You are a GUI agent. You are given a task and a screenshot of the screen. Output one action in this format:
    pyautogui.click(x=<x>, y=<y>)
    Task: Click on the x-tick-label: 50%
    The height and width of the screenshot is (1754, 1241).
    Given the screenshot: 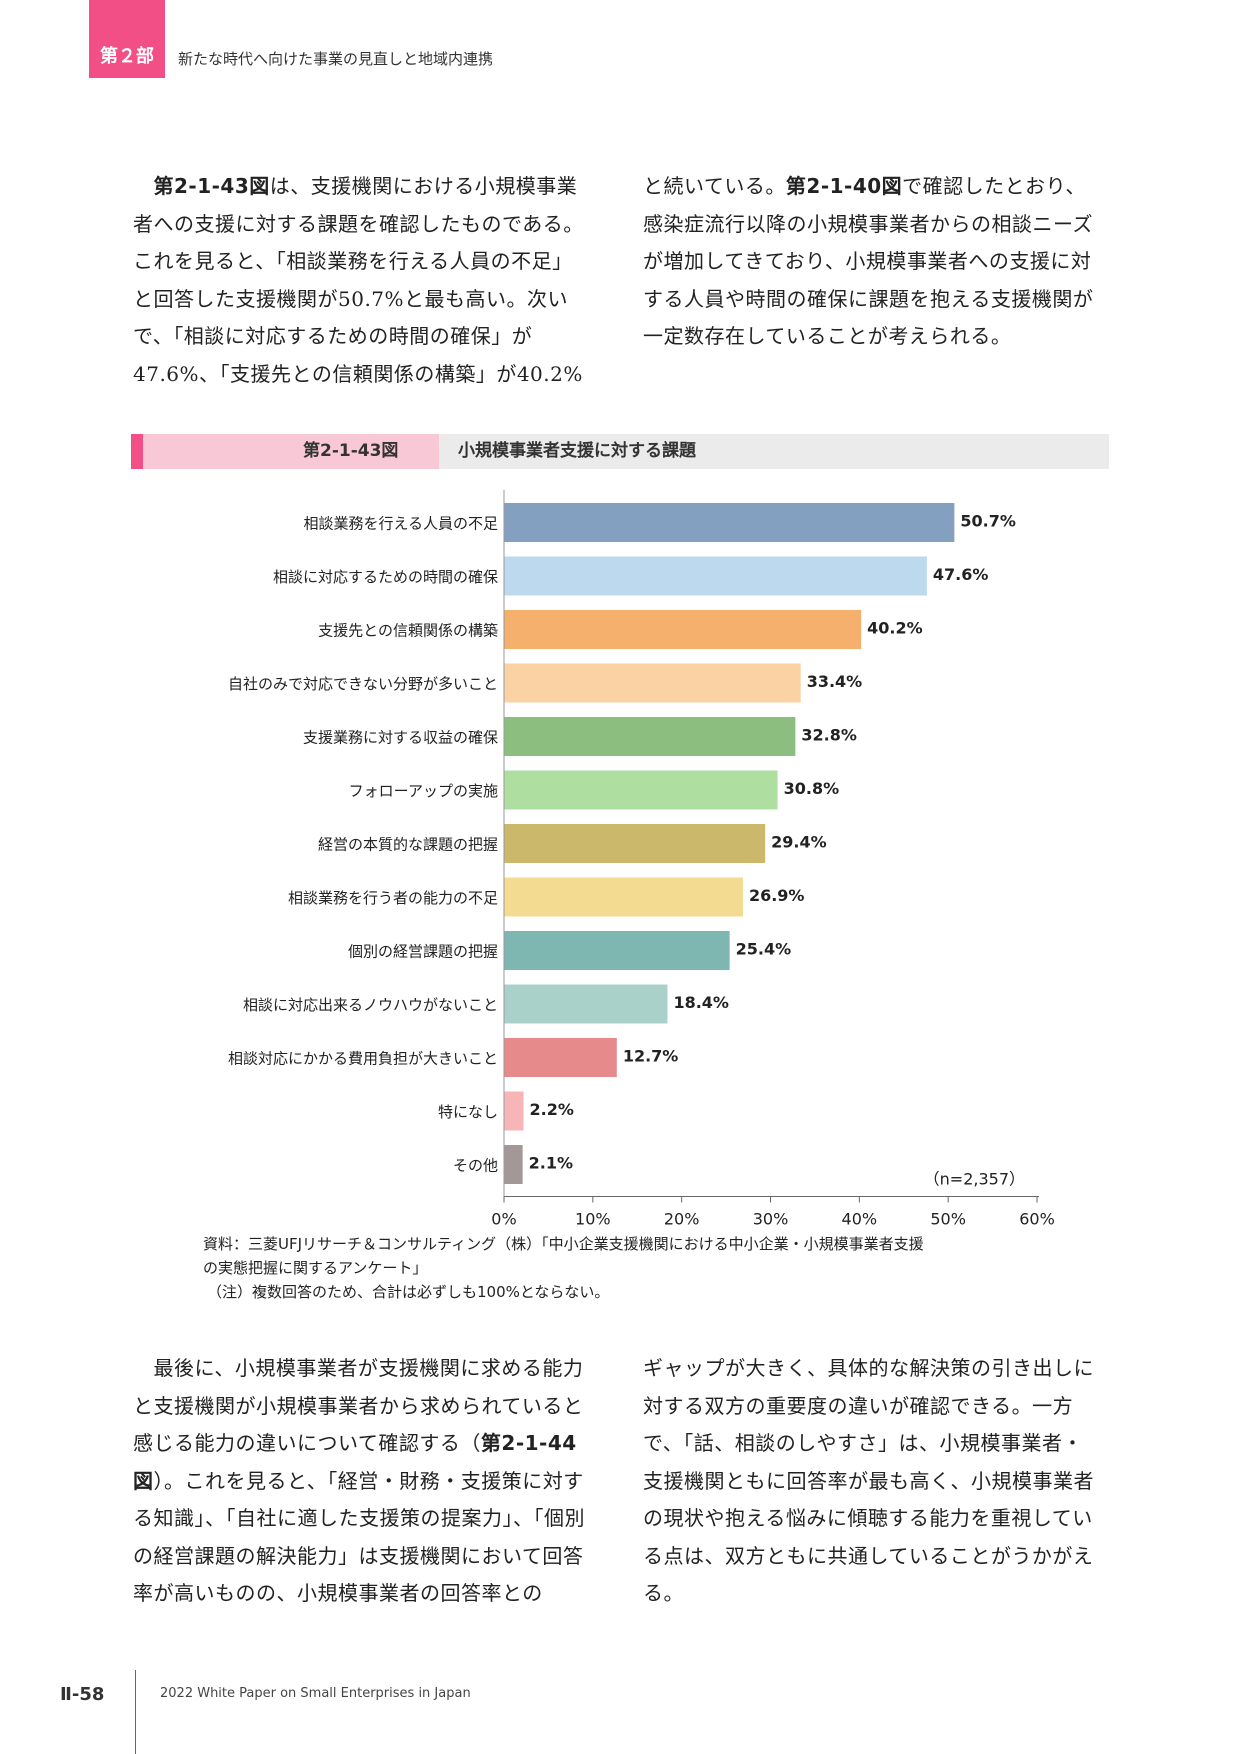 What is the action you would take?
    pyautogui.click(x=948, y=1219)
    